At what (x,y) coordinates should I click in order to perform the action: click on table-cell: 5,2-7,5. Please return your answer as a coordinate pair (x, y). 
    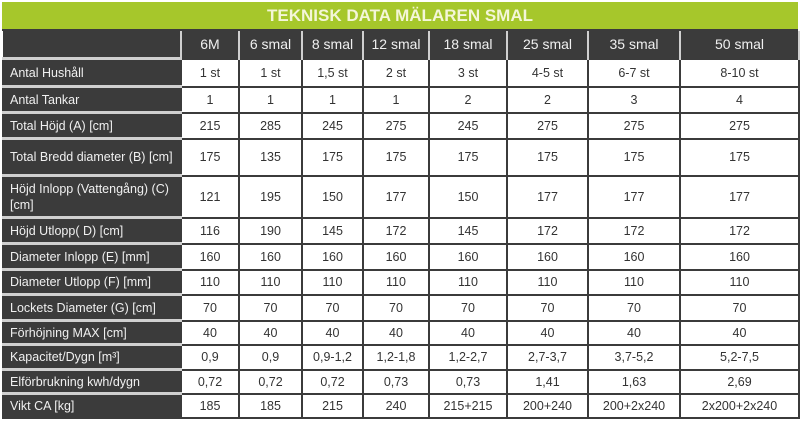
    Looking at the image, I should click on (739, 357).